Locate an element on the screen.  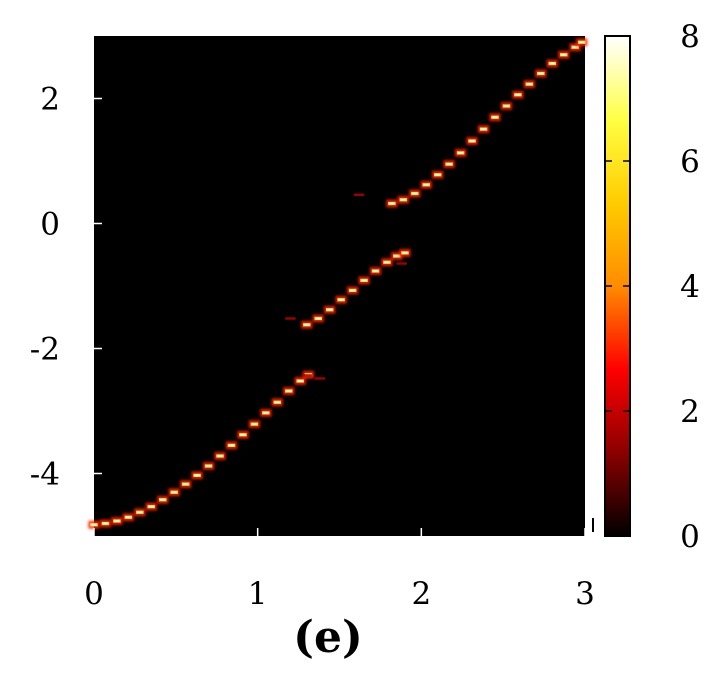
y-tick-label: -2 is located at coordinates (45, 350).